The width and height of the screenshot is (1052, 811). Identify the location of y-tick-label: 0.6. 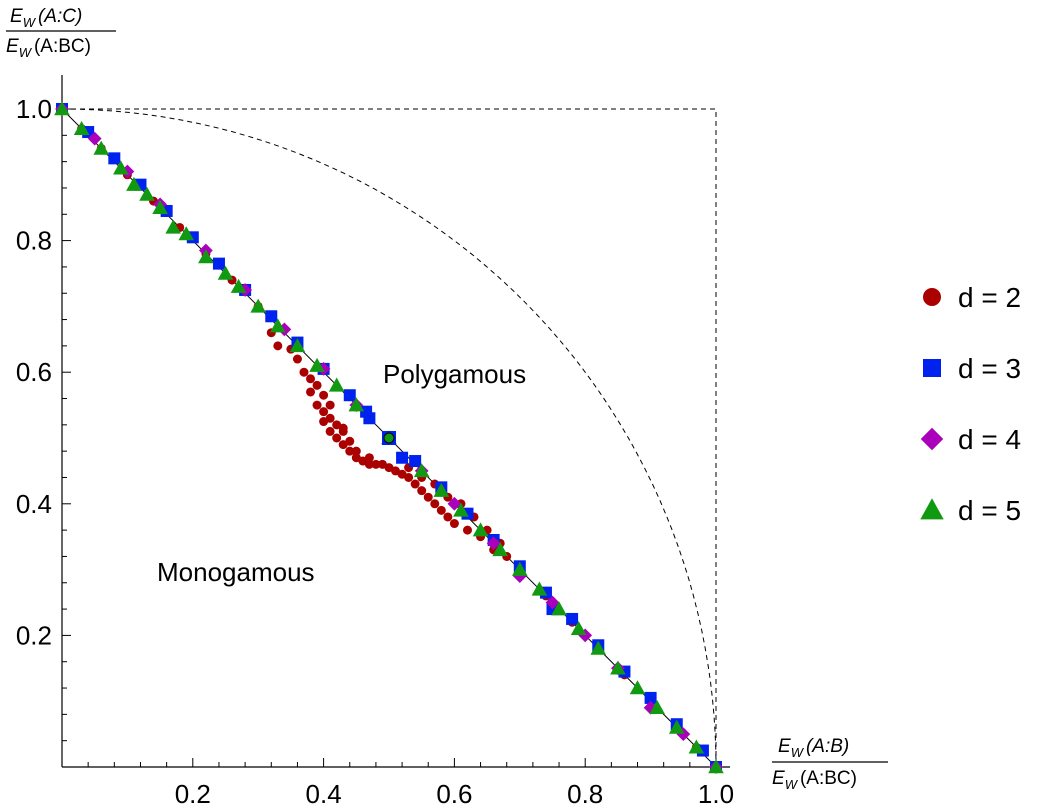
(34, 372).